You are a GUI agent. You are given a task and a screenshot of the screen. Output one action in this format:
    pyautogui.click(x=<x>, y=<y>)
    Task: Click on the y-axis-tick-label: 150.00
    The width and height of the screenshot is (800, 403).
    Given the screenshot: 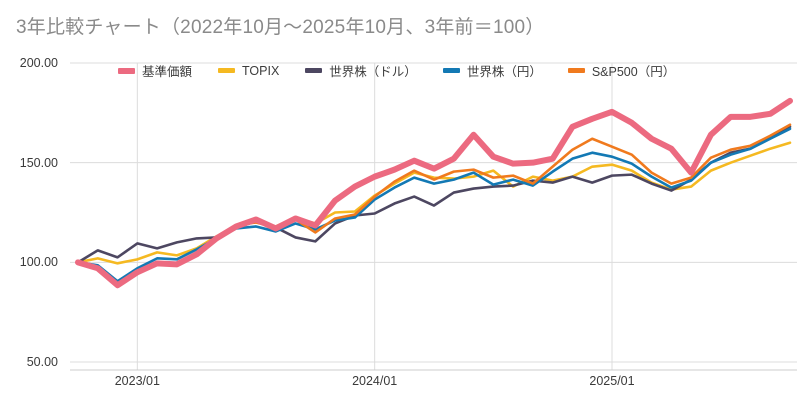 What is the action you would take?
    pyautogui.click(x=38, y=162)
    